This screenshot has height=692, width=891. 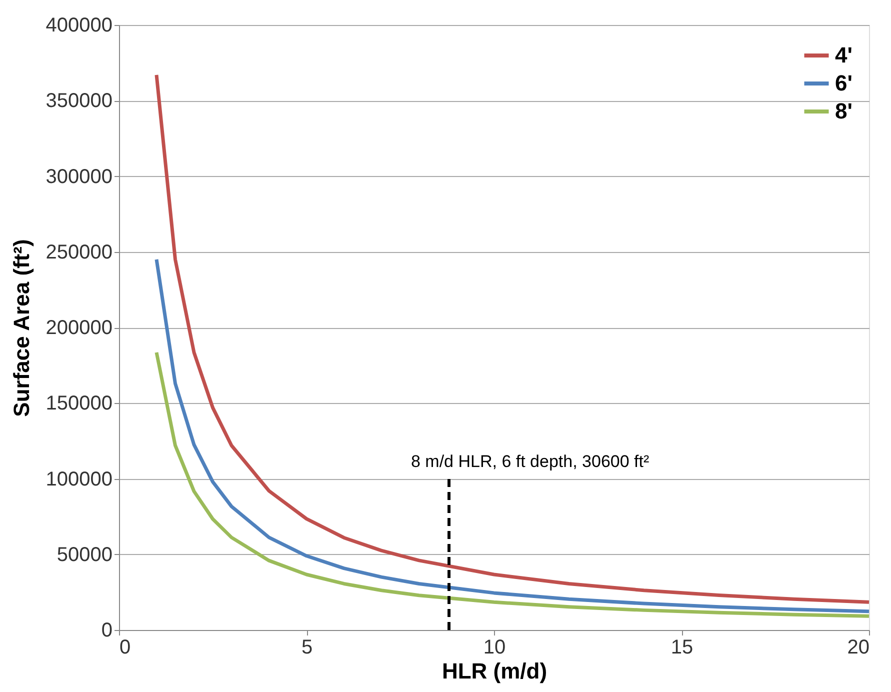 What do you see at coordinates (858, 647) in the screenshot?
I see `x-tick-label: 20` at bounding box center [858, 647].